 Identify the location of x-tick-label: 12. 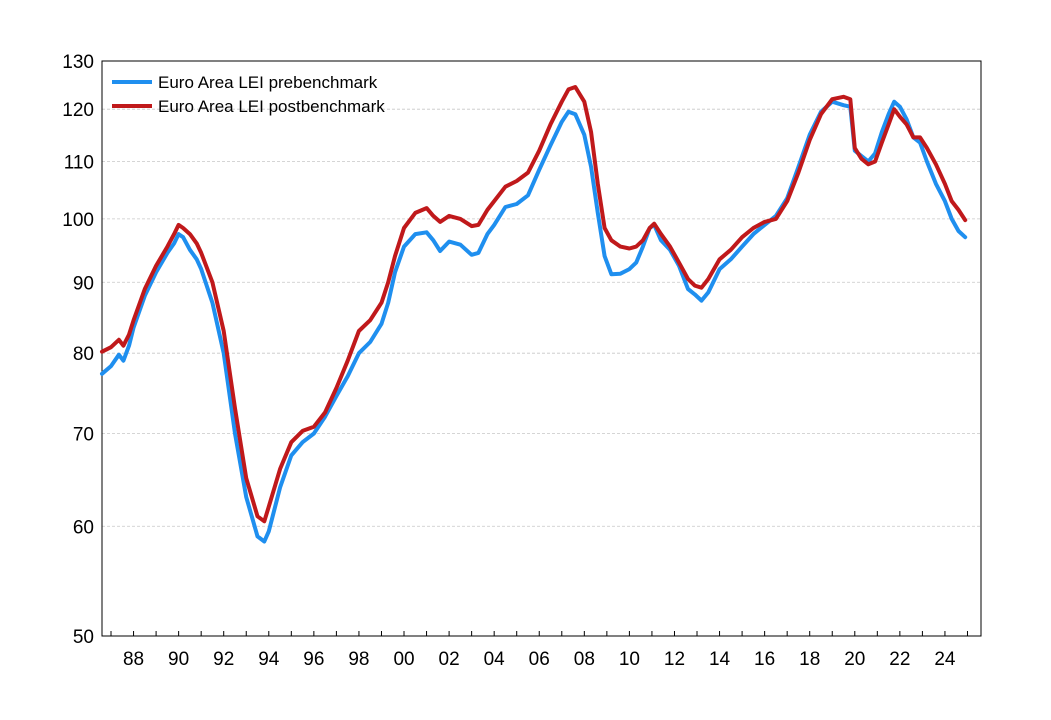
(674, 659).